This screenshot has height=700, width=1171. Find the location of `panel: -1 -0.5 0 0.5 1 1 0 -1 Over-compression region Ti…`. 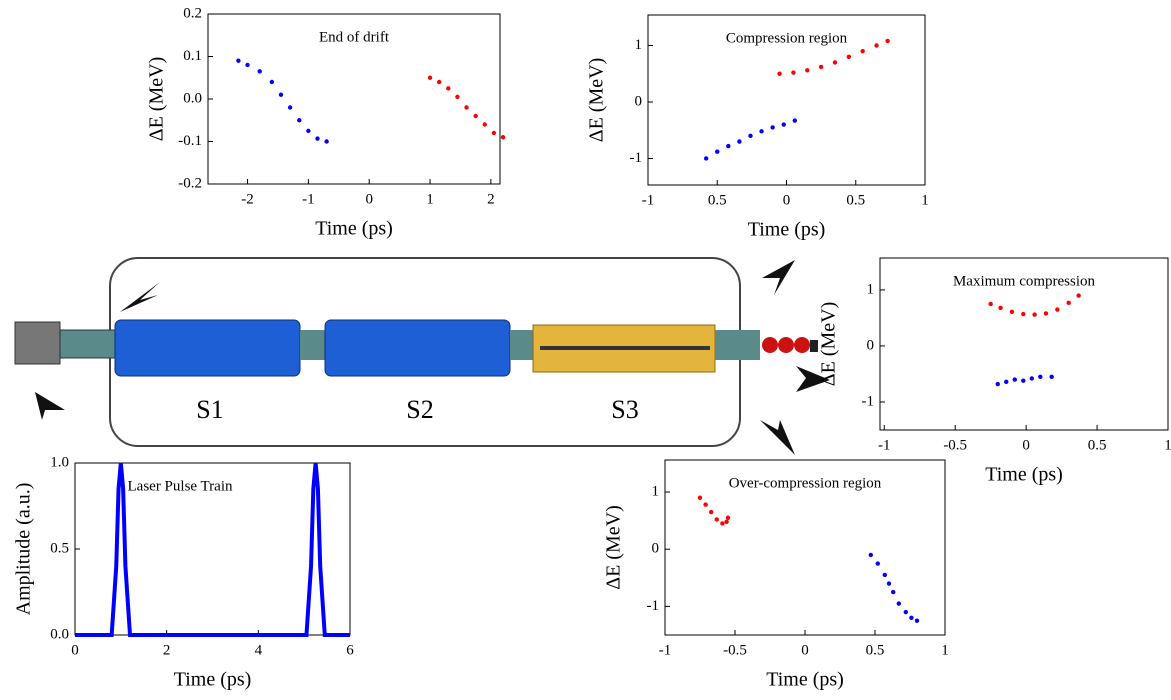

panel: -1 -0.5 0 0.5 1 1 0 -1 Over-compression region Ti… is located at coordinates (776, 575).